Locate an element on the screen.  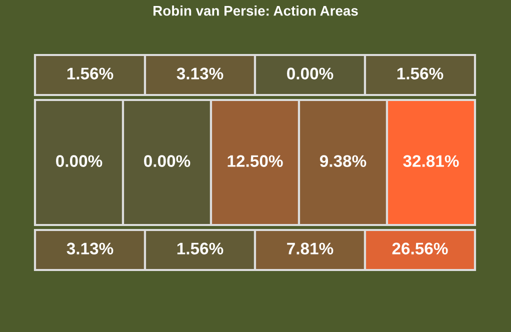
data-label: 26.56% is located at coordinates (420, 248).